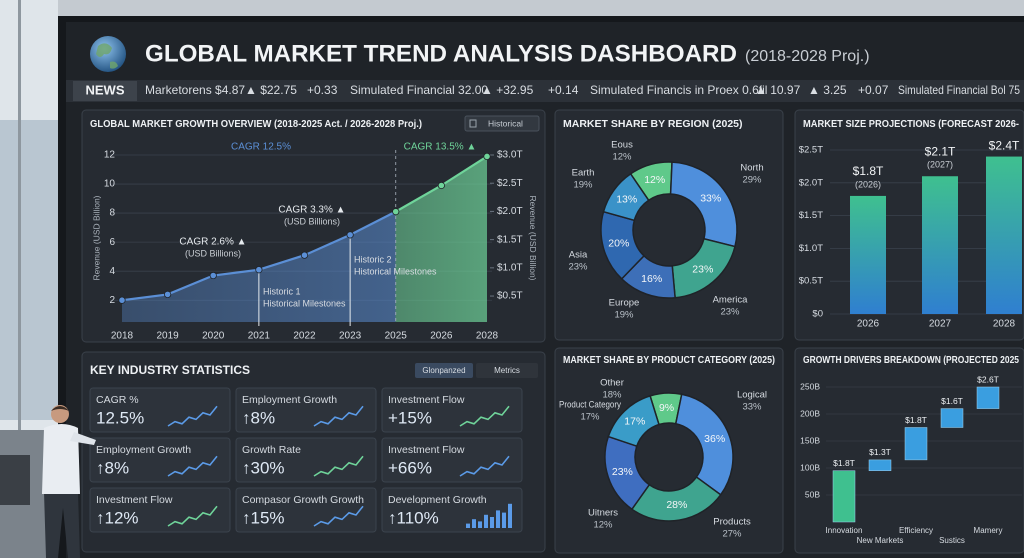 Image resolution: width=1024 pixels, height=558 pixels. Describe the element at coordinates (844, 463) in the screenshot. I see `bar-annotation: $1.8T` at that location.